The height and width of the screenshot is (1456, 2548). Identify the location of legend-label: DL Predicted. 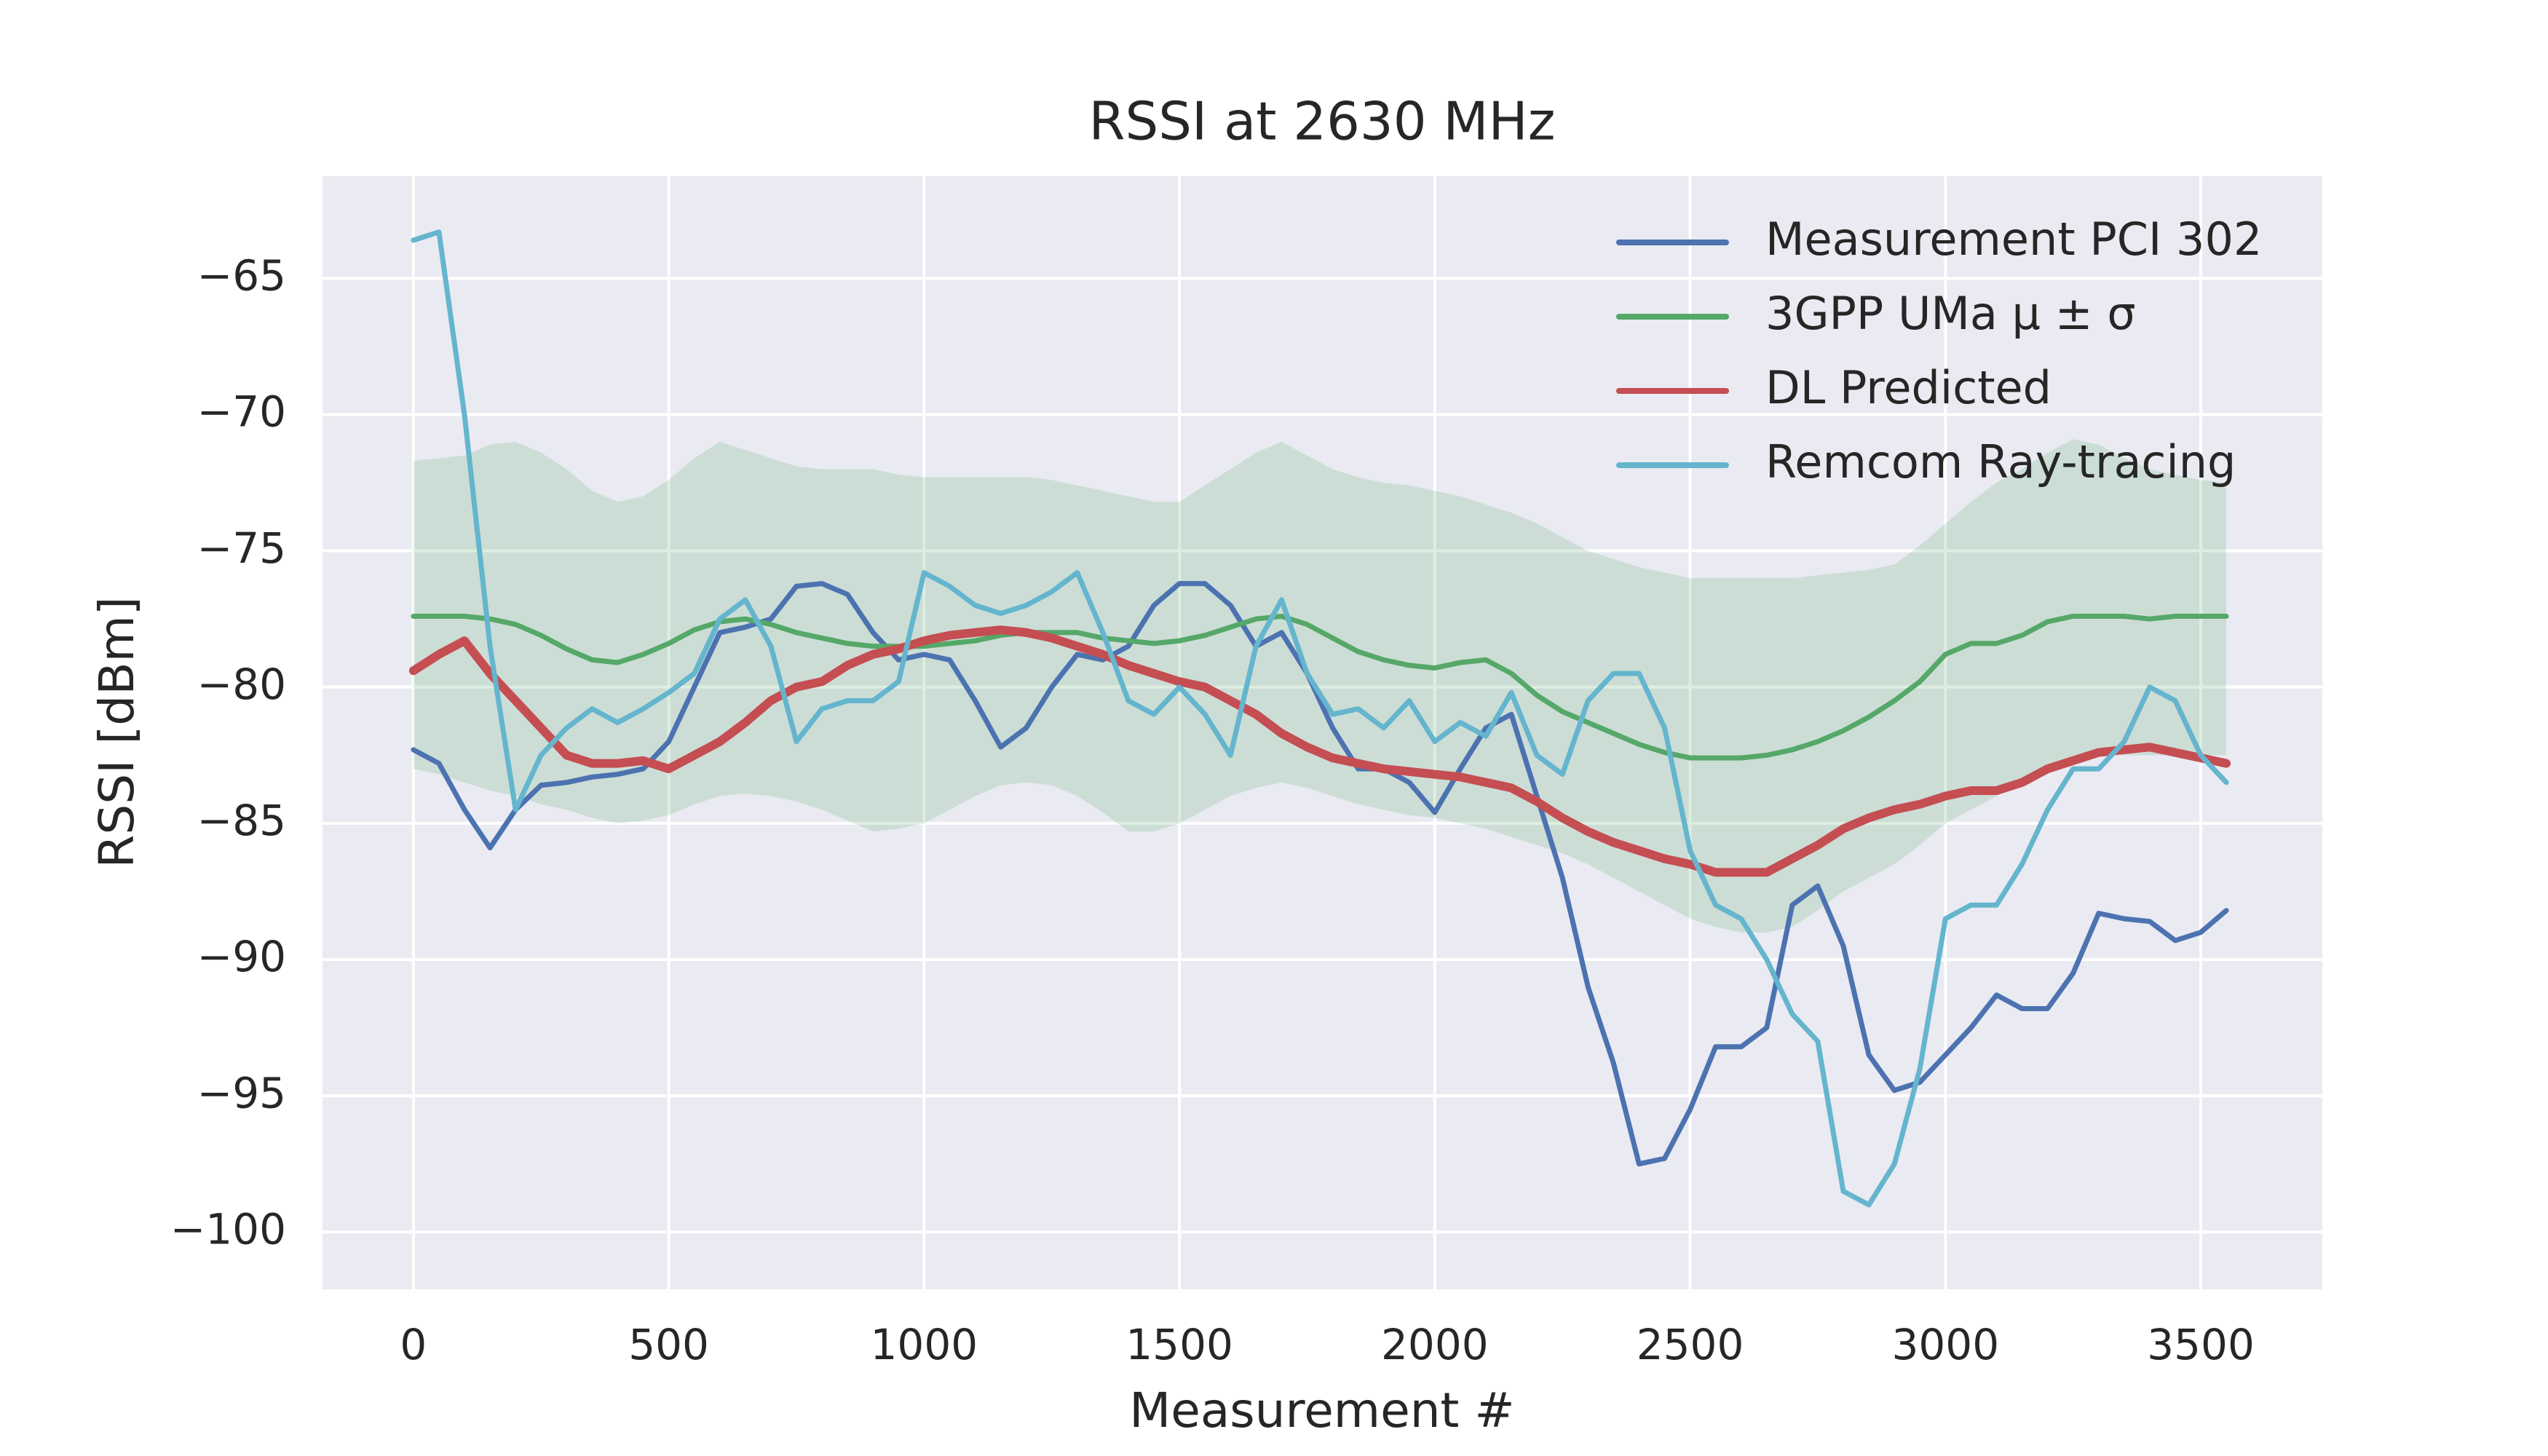
(1908, 387).